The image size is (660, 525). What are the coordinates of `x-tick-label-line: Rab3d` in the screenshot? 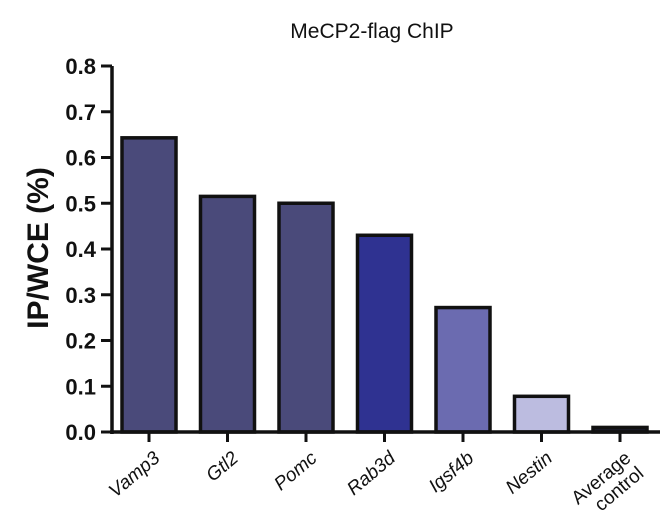 It's located at (371, 473).